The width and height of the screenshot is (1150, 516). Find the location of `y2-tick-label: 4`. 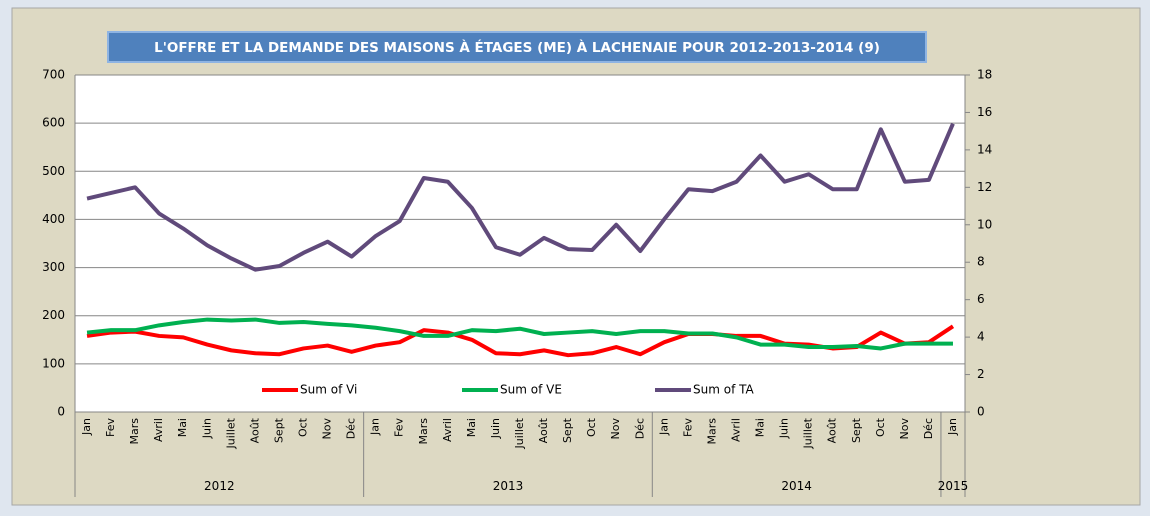

y2-tick-label: 4 is located at coordinates (981, 337).